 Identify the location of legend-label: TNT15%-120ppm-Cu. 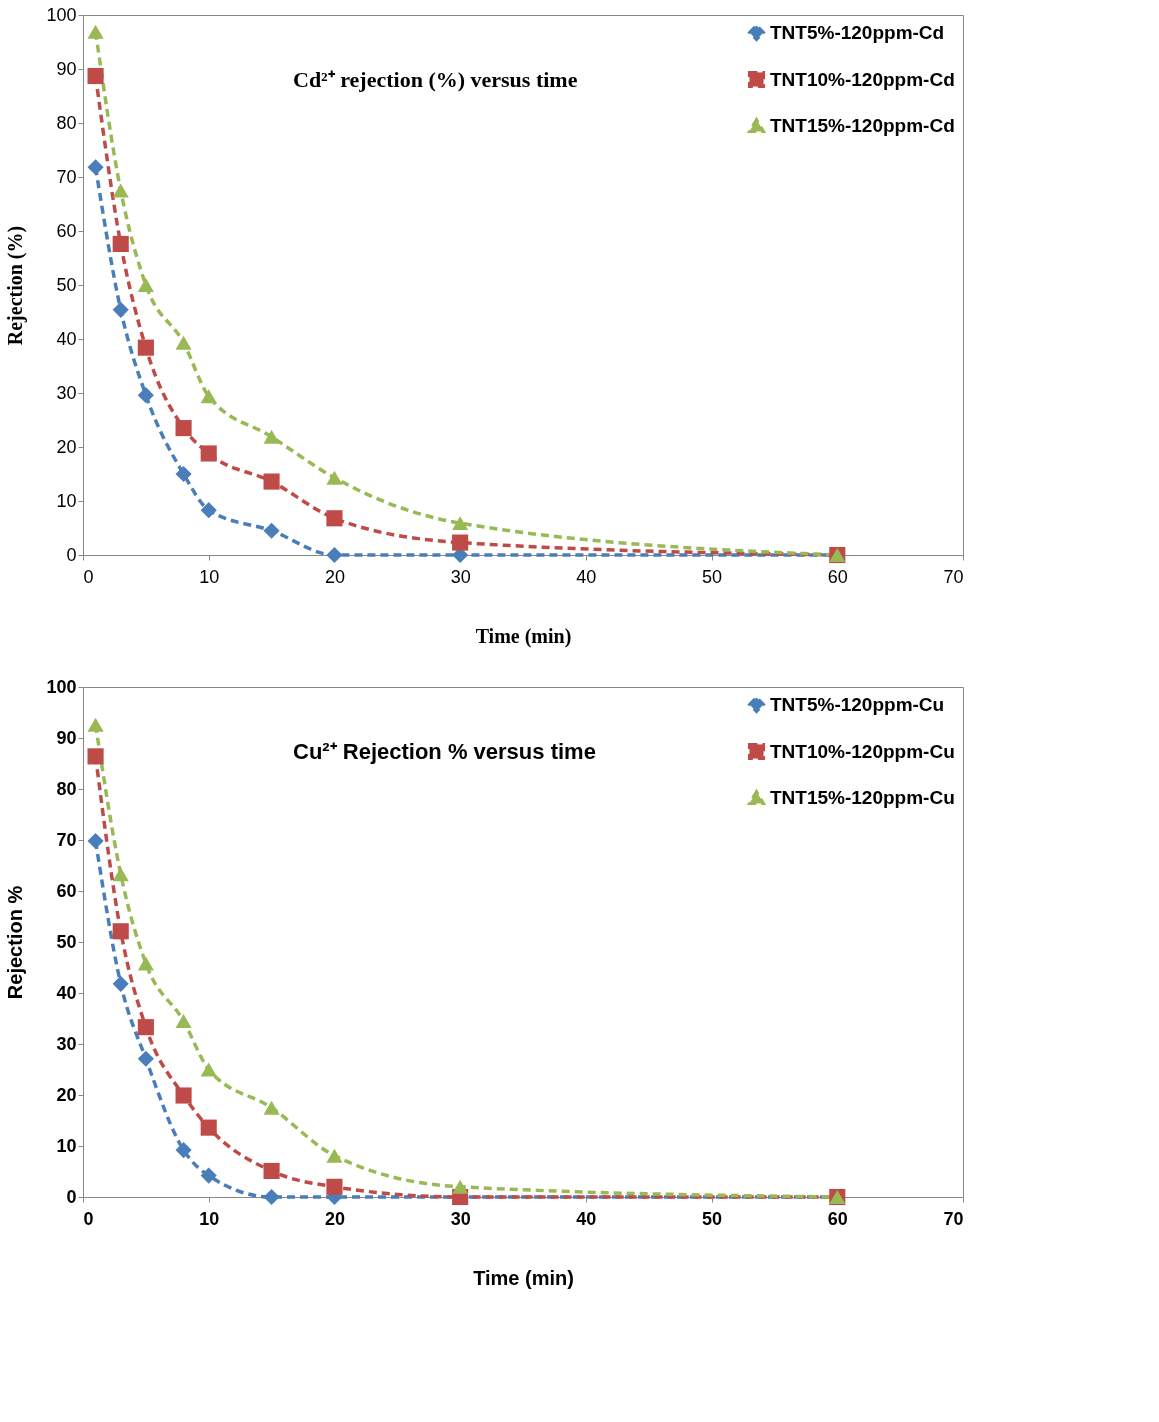
(862, 797).